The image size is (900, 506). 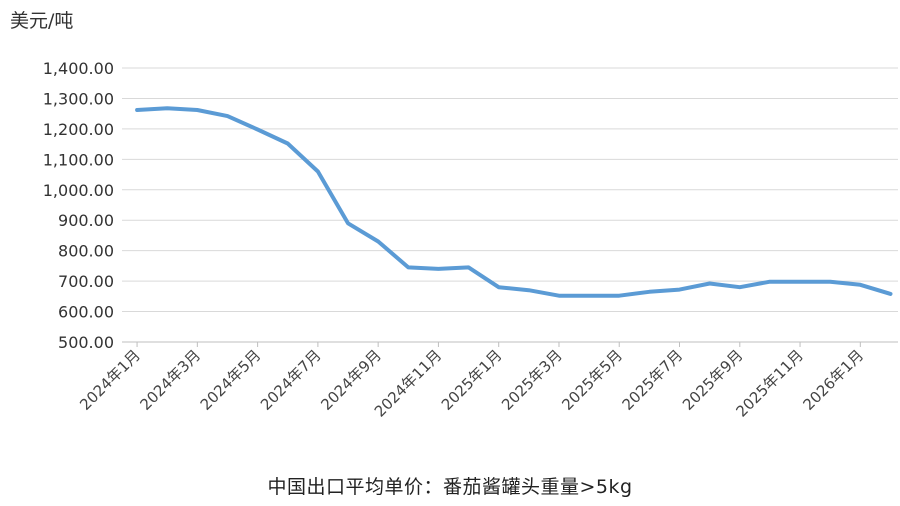 What do you see at coordinates (170, 380) in the screenshot?
I see `x-tick-label: 2024年3月` at bounding box center [170, 380].